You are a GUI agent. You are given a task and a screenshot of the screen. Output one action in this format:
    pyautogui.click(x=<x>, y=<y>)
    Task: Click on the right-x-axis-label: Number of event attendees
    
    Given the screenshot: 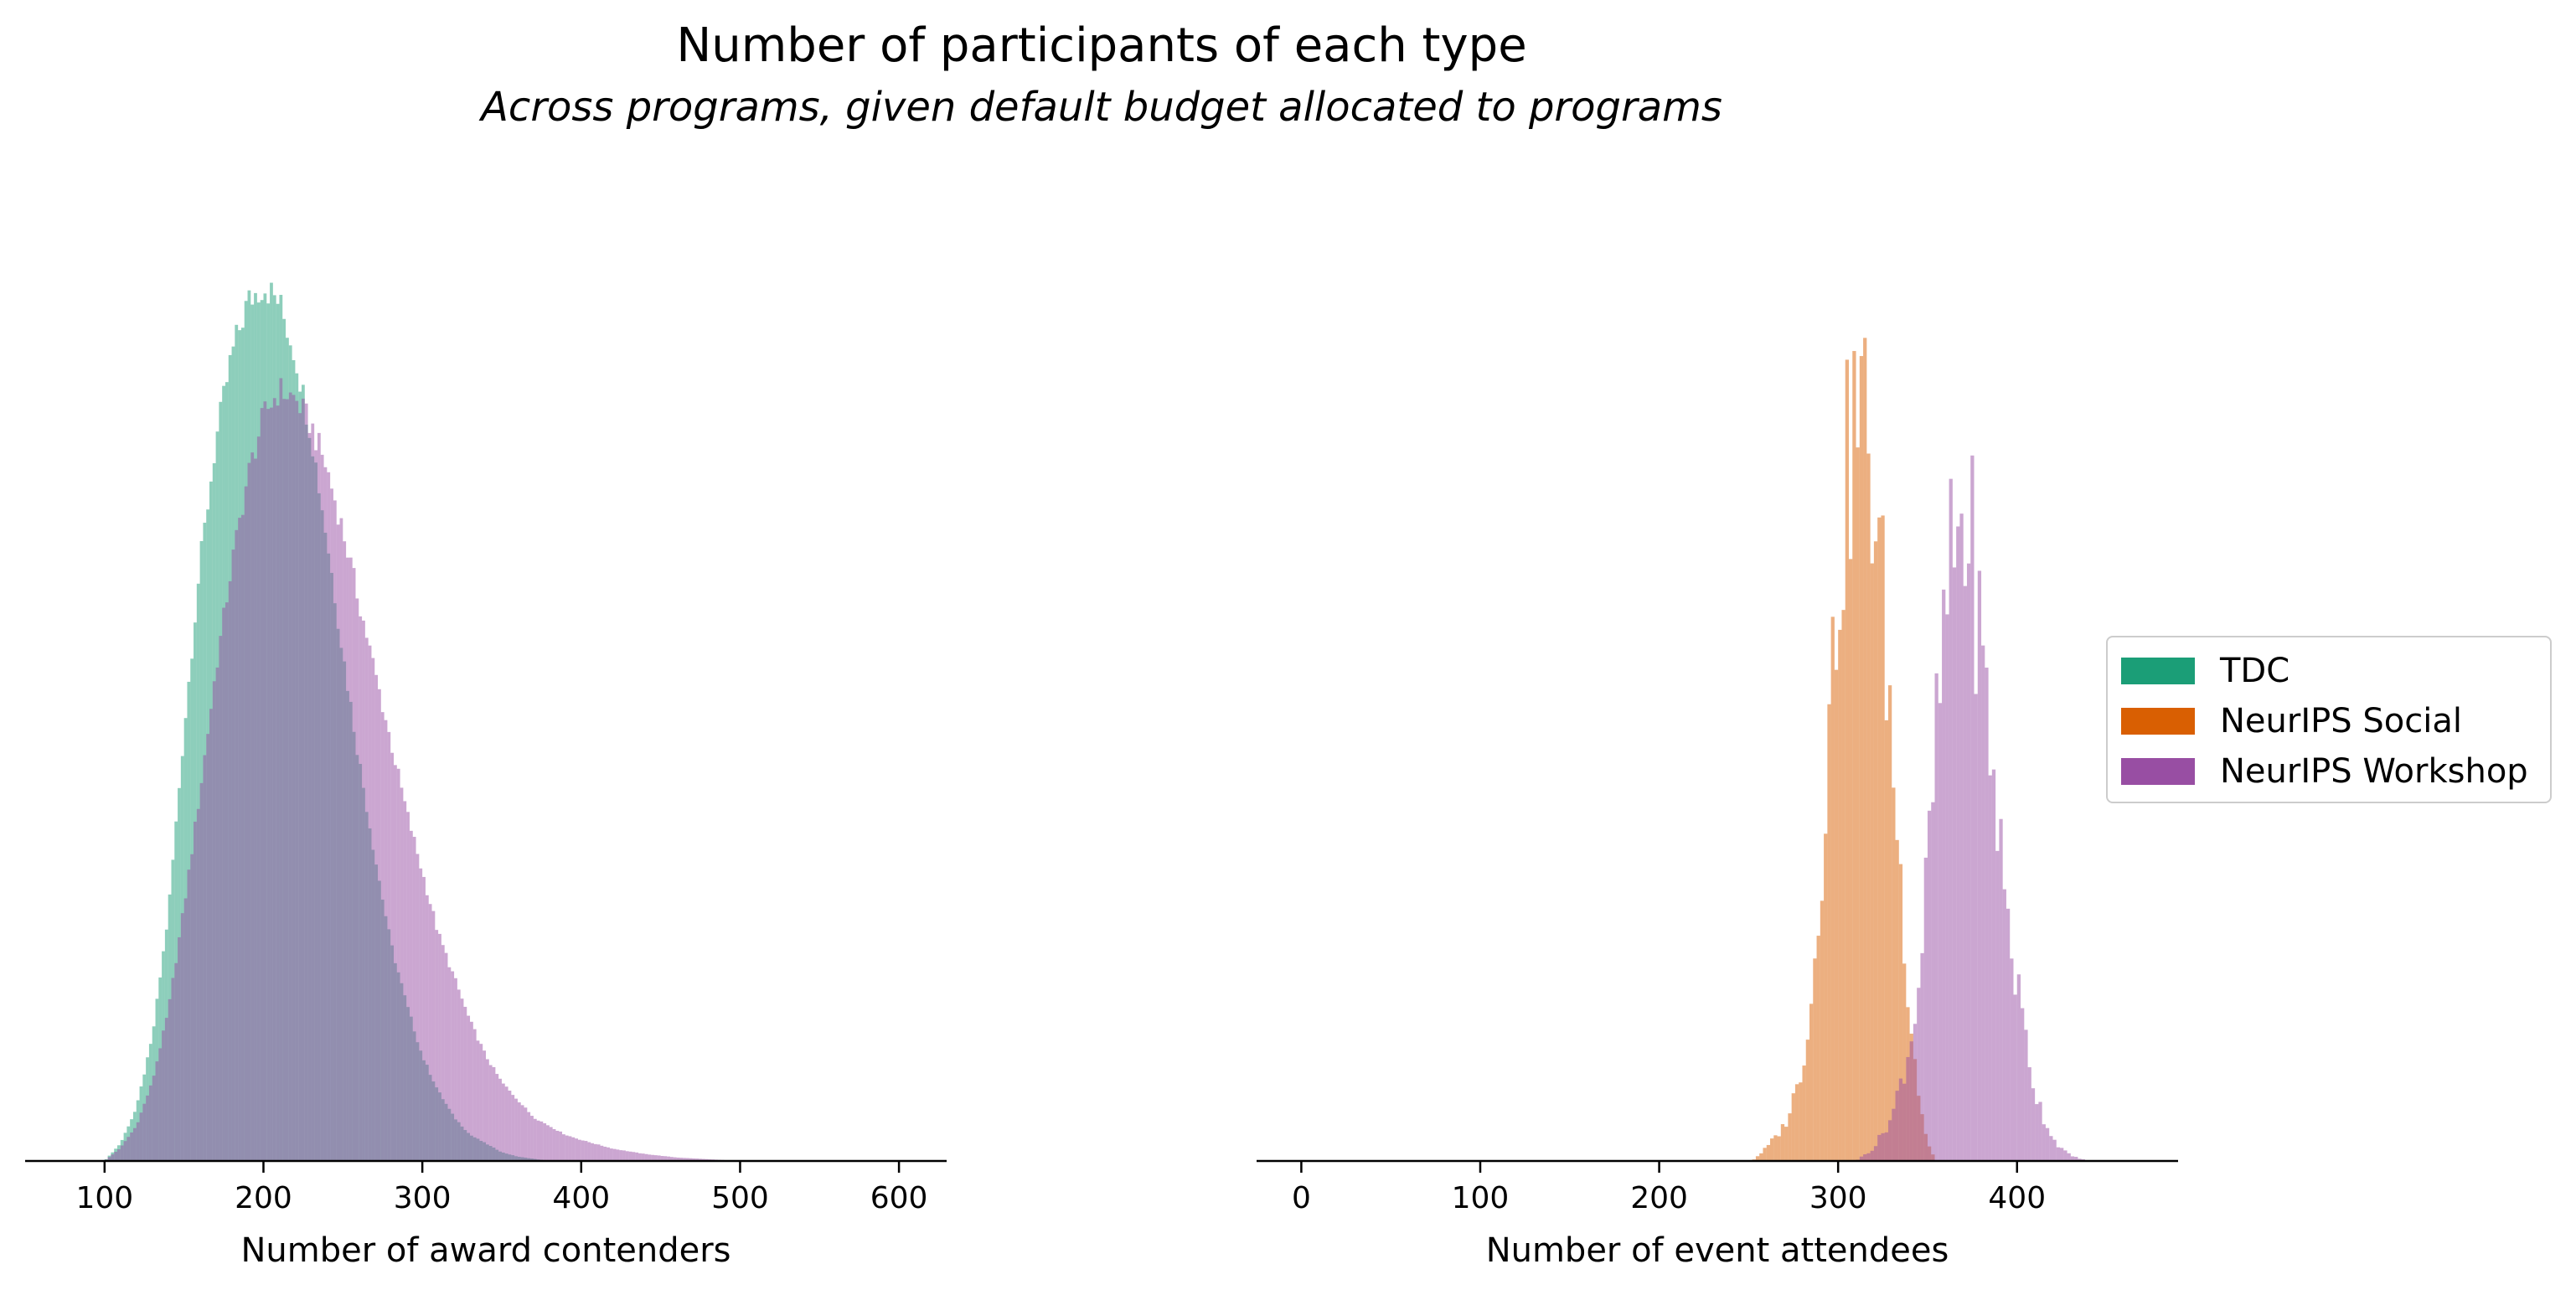 What is the action you would take?
    pyautogui.click(x=1717, y=1250)
    